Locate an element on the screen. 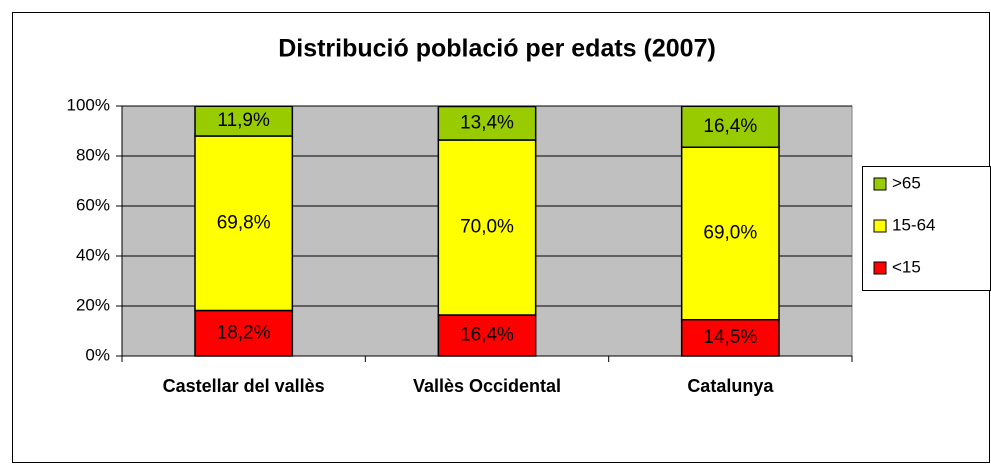 This screenshot has width=991, height=464. chart-title: Distribució població per edats (2007) is located at coordinates (497, 49).